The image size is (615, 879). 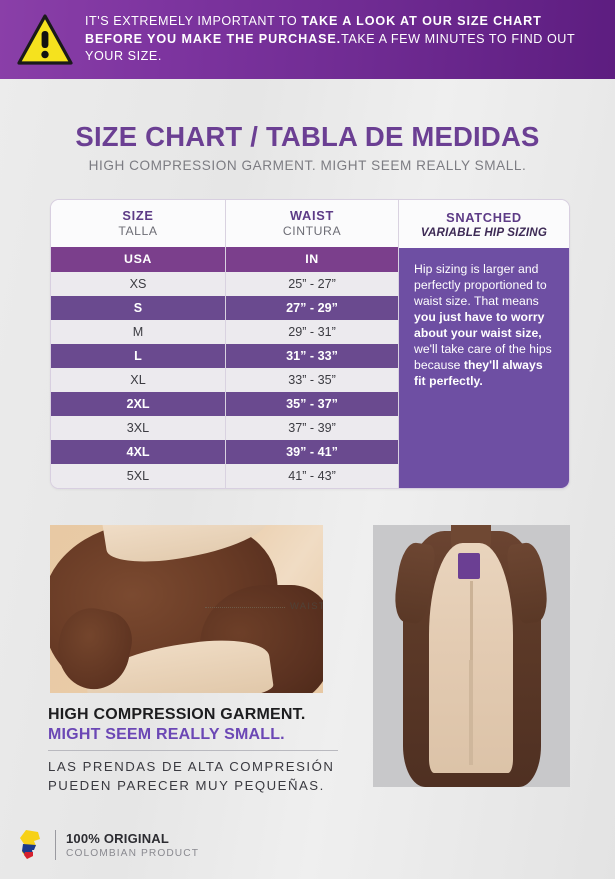 I want to click on header-waist: WAIST CINTURA, so click(x=312, y=223).